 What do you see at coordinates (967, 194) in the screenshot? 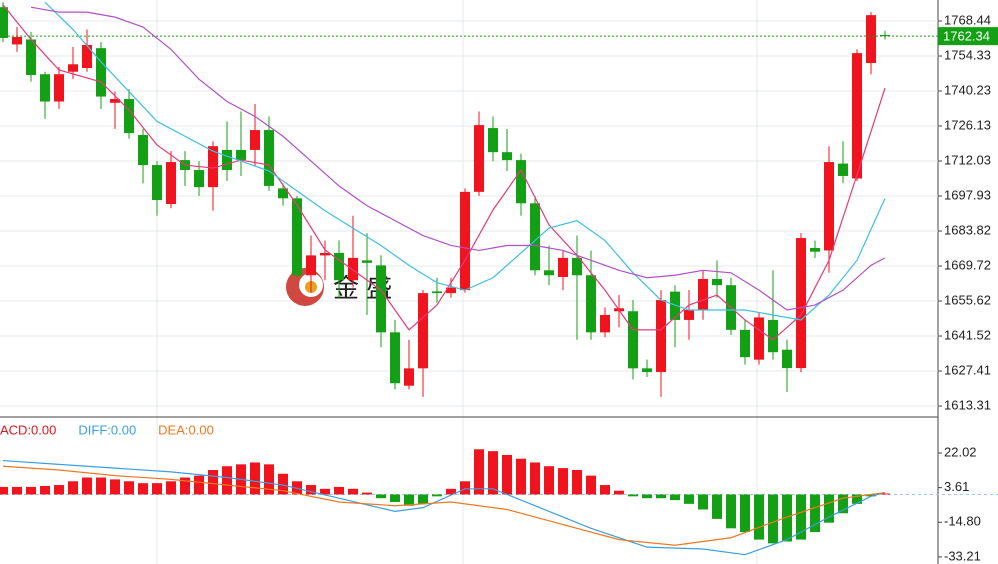
I see `y-tick-label: 1697.93` at bounding box center [967, 194].